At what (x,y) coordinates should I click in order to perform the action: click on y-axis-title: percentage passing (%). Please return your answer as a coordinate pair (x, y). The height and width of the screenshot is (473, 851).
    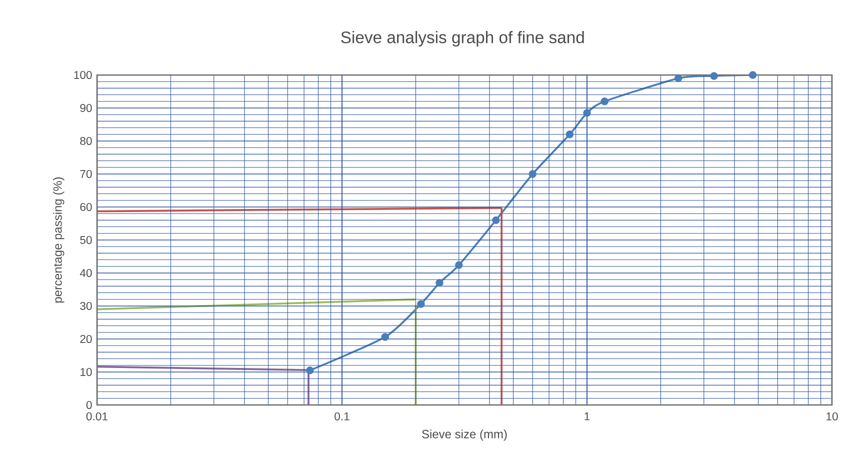
    Looking at the image, I should click on (58, 240).